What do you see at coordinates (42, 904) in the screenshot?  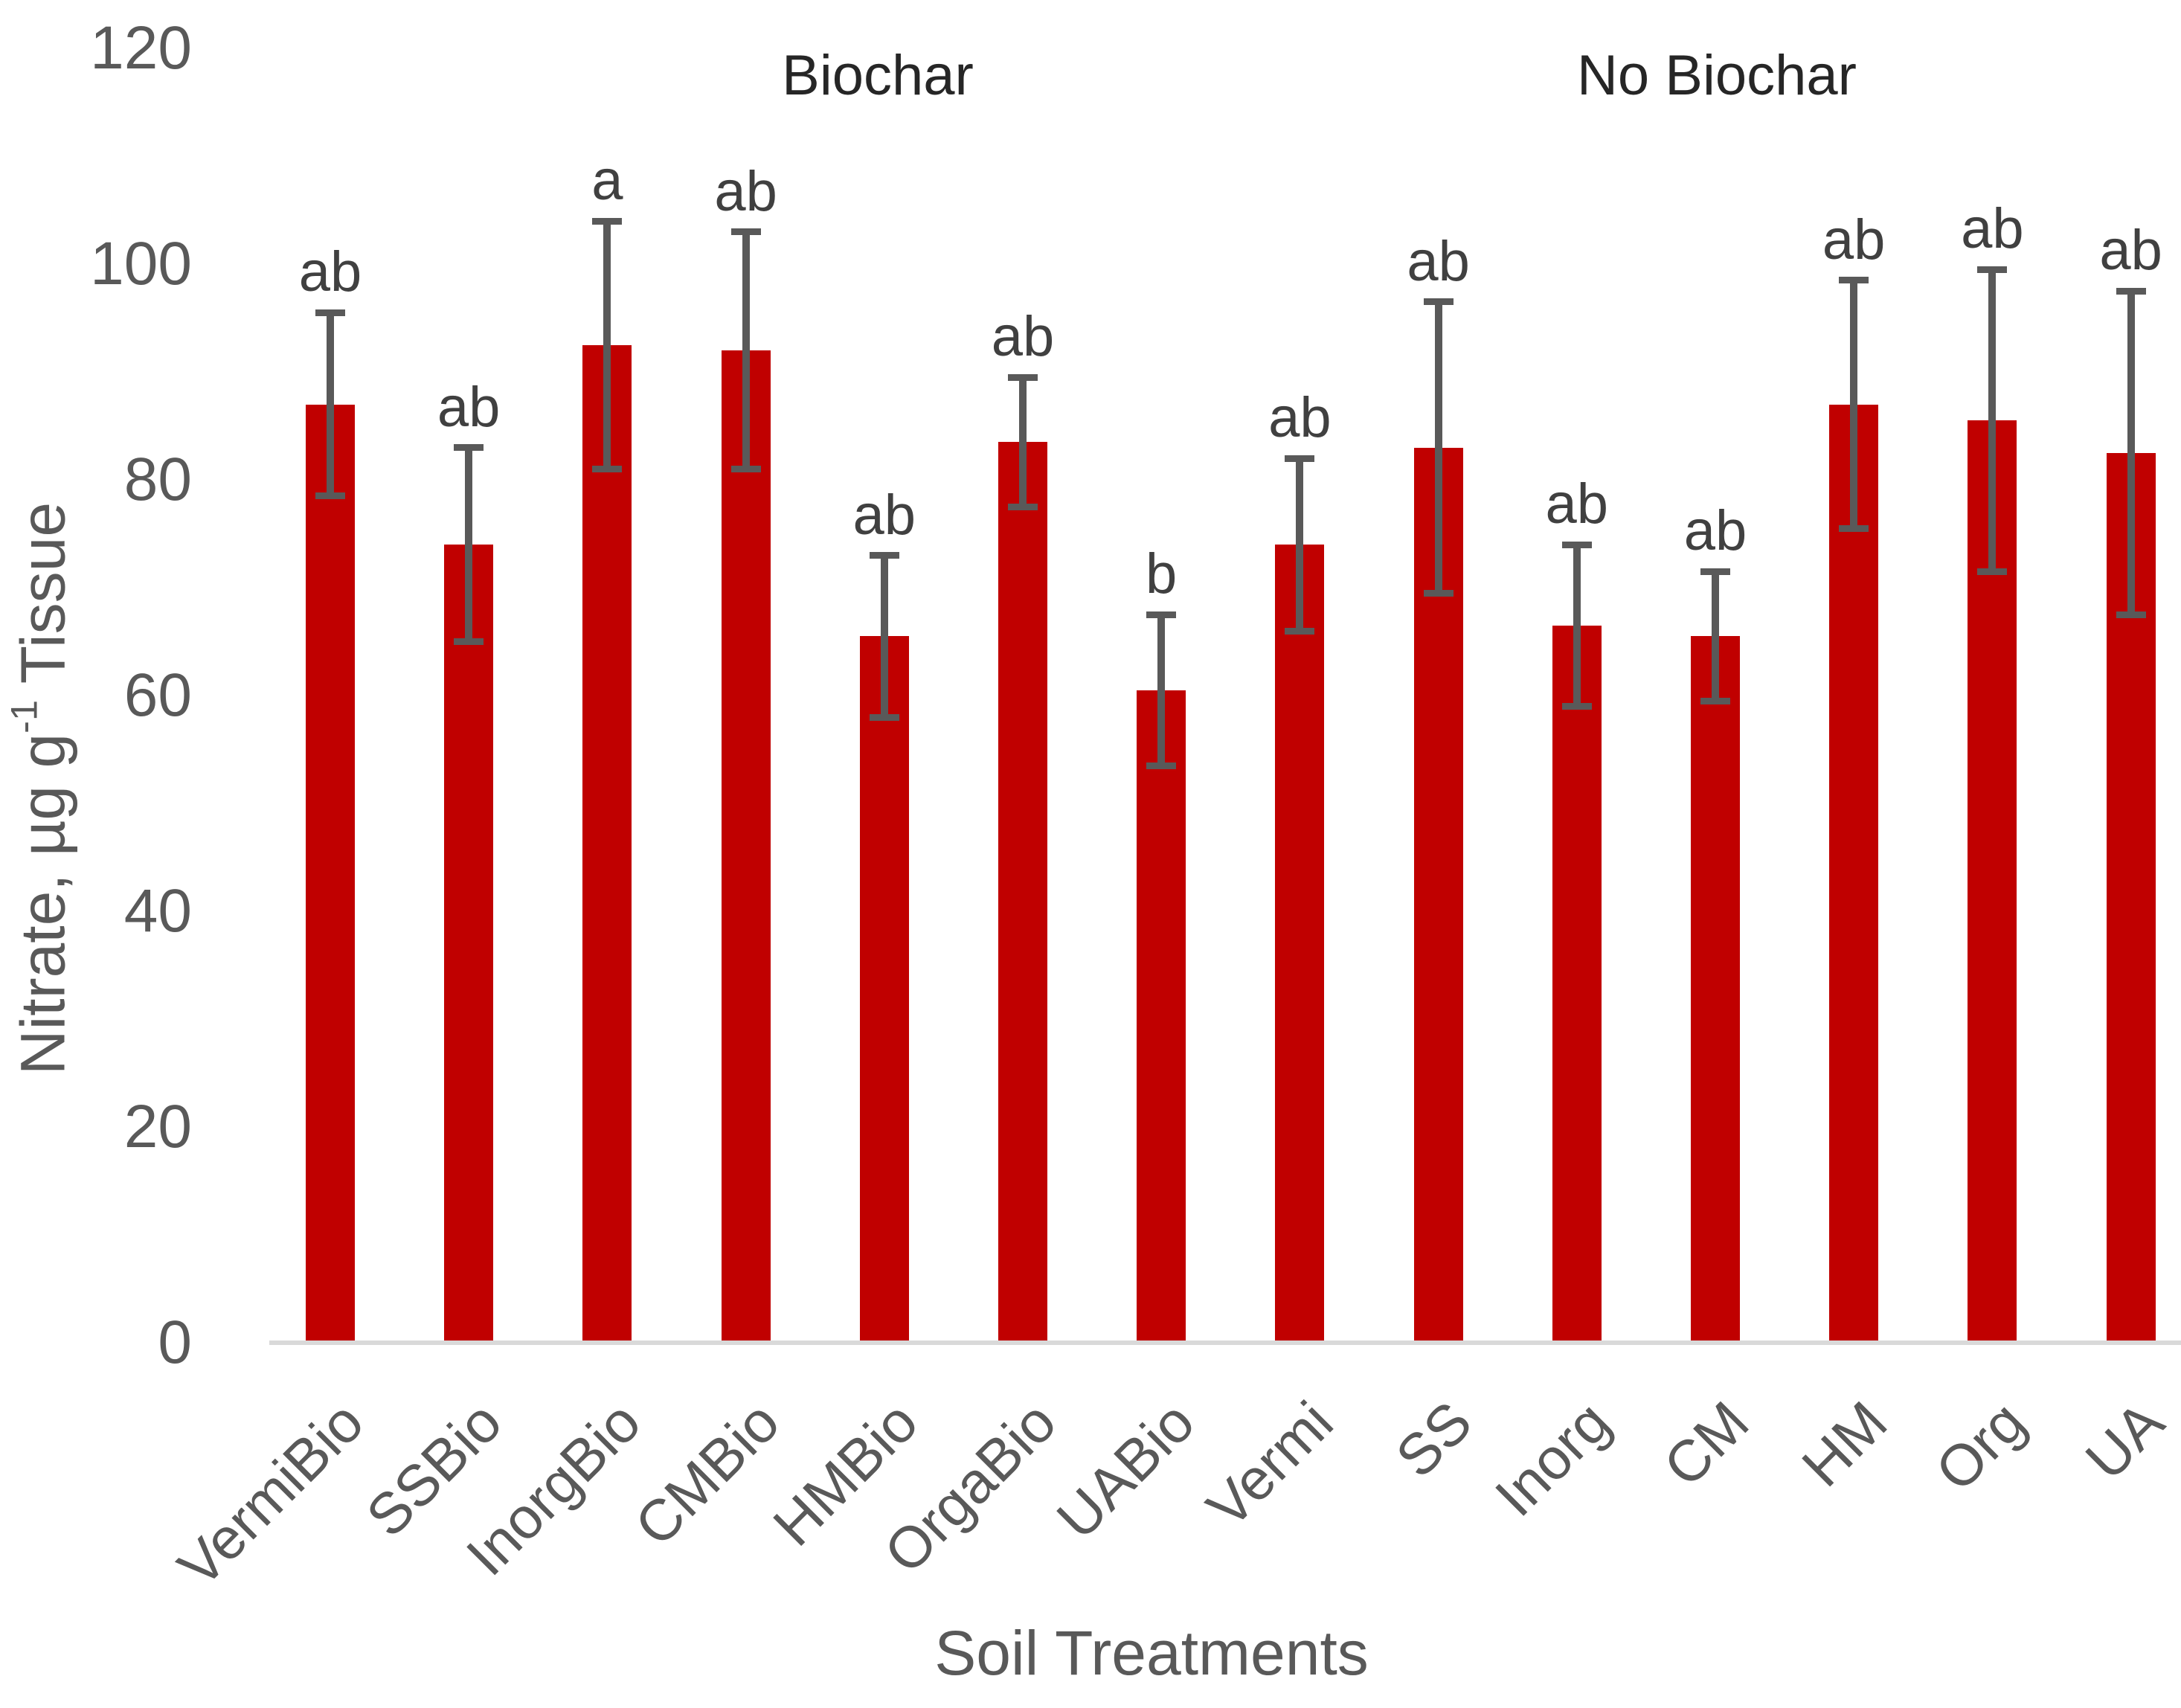 I see `y-axis-title-text: Nitrate, µg g` at bounding box center [42, 904].